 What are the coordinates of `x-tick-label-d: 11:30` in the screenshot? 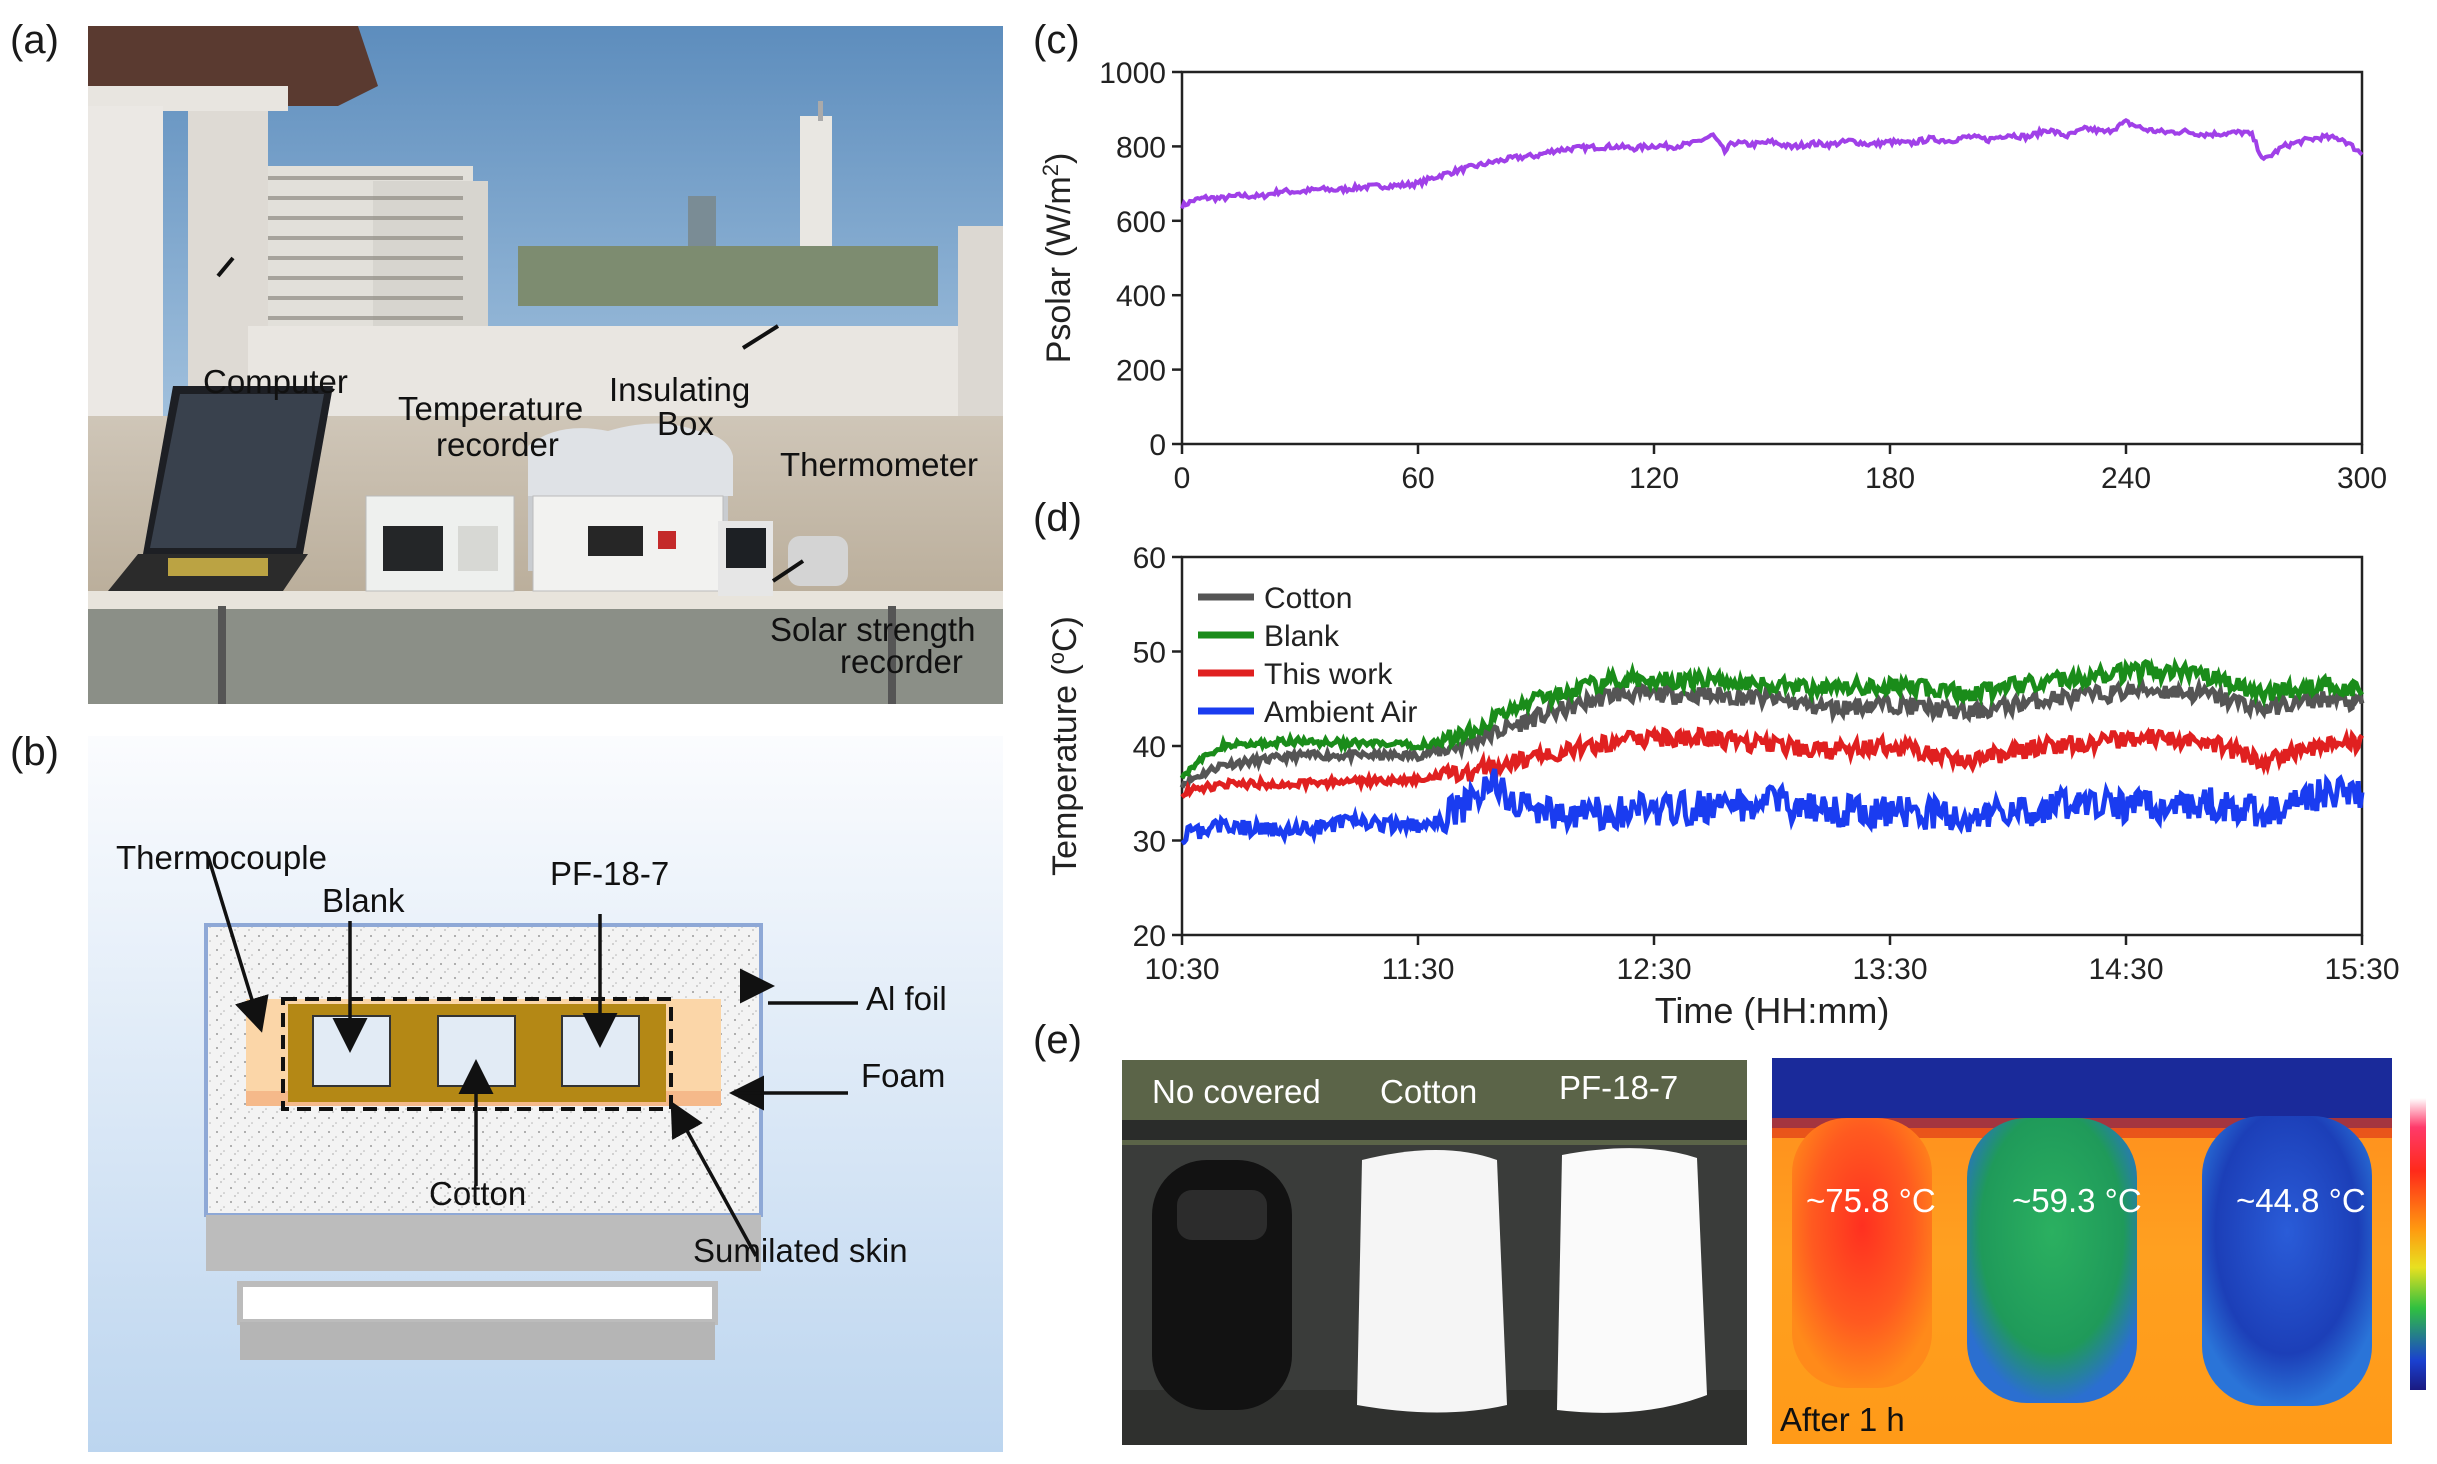 It's located at (1418, 969).